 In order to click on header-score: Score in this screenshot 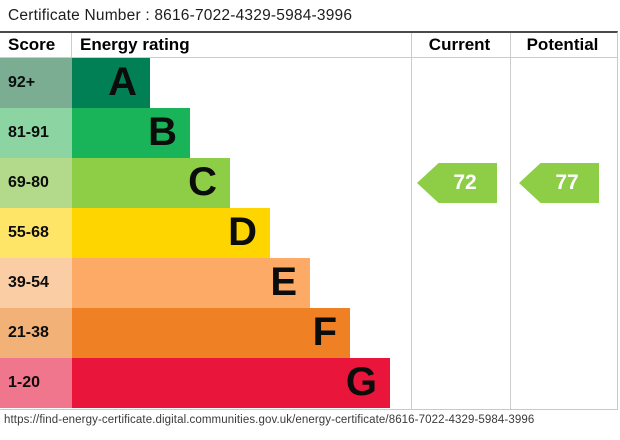, I will do `click(36, 45)`.